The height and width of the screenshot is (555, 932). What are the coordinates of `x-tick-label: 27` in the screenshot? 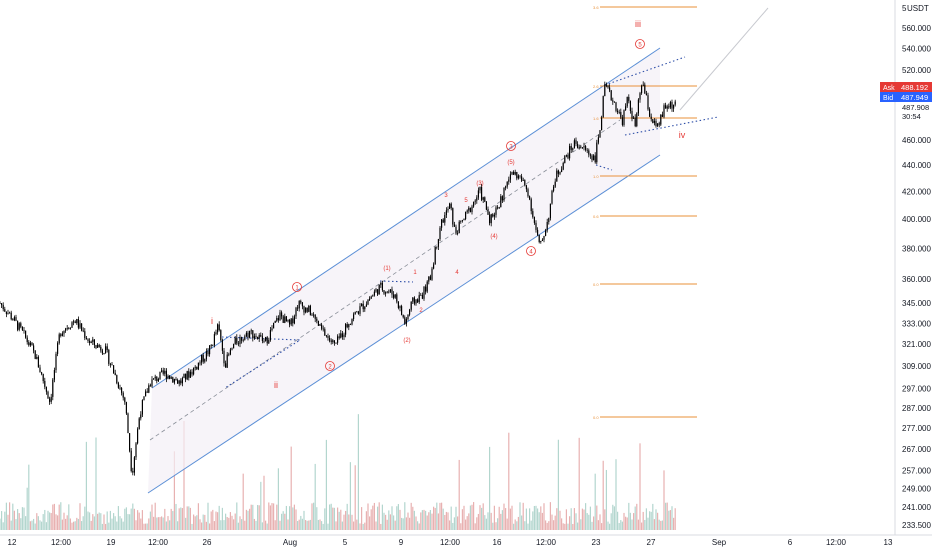 It's located at (651, 542).